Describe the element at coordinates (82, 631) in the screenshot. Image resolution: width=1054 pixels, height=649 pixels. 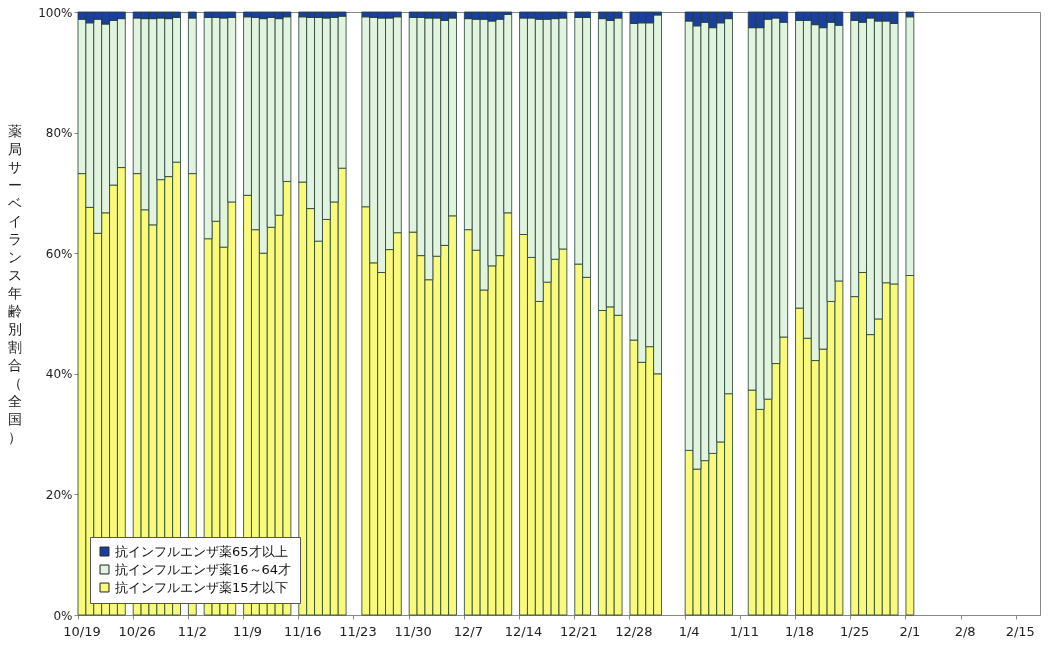
I see `x-tick-label: 10/19` at that location.